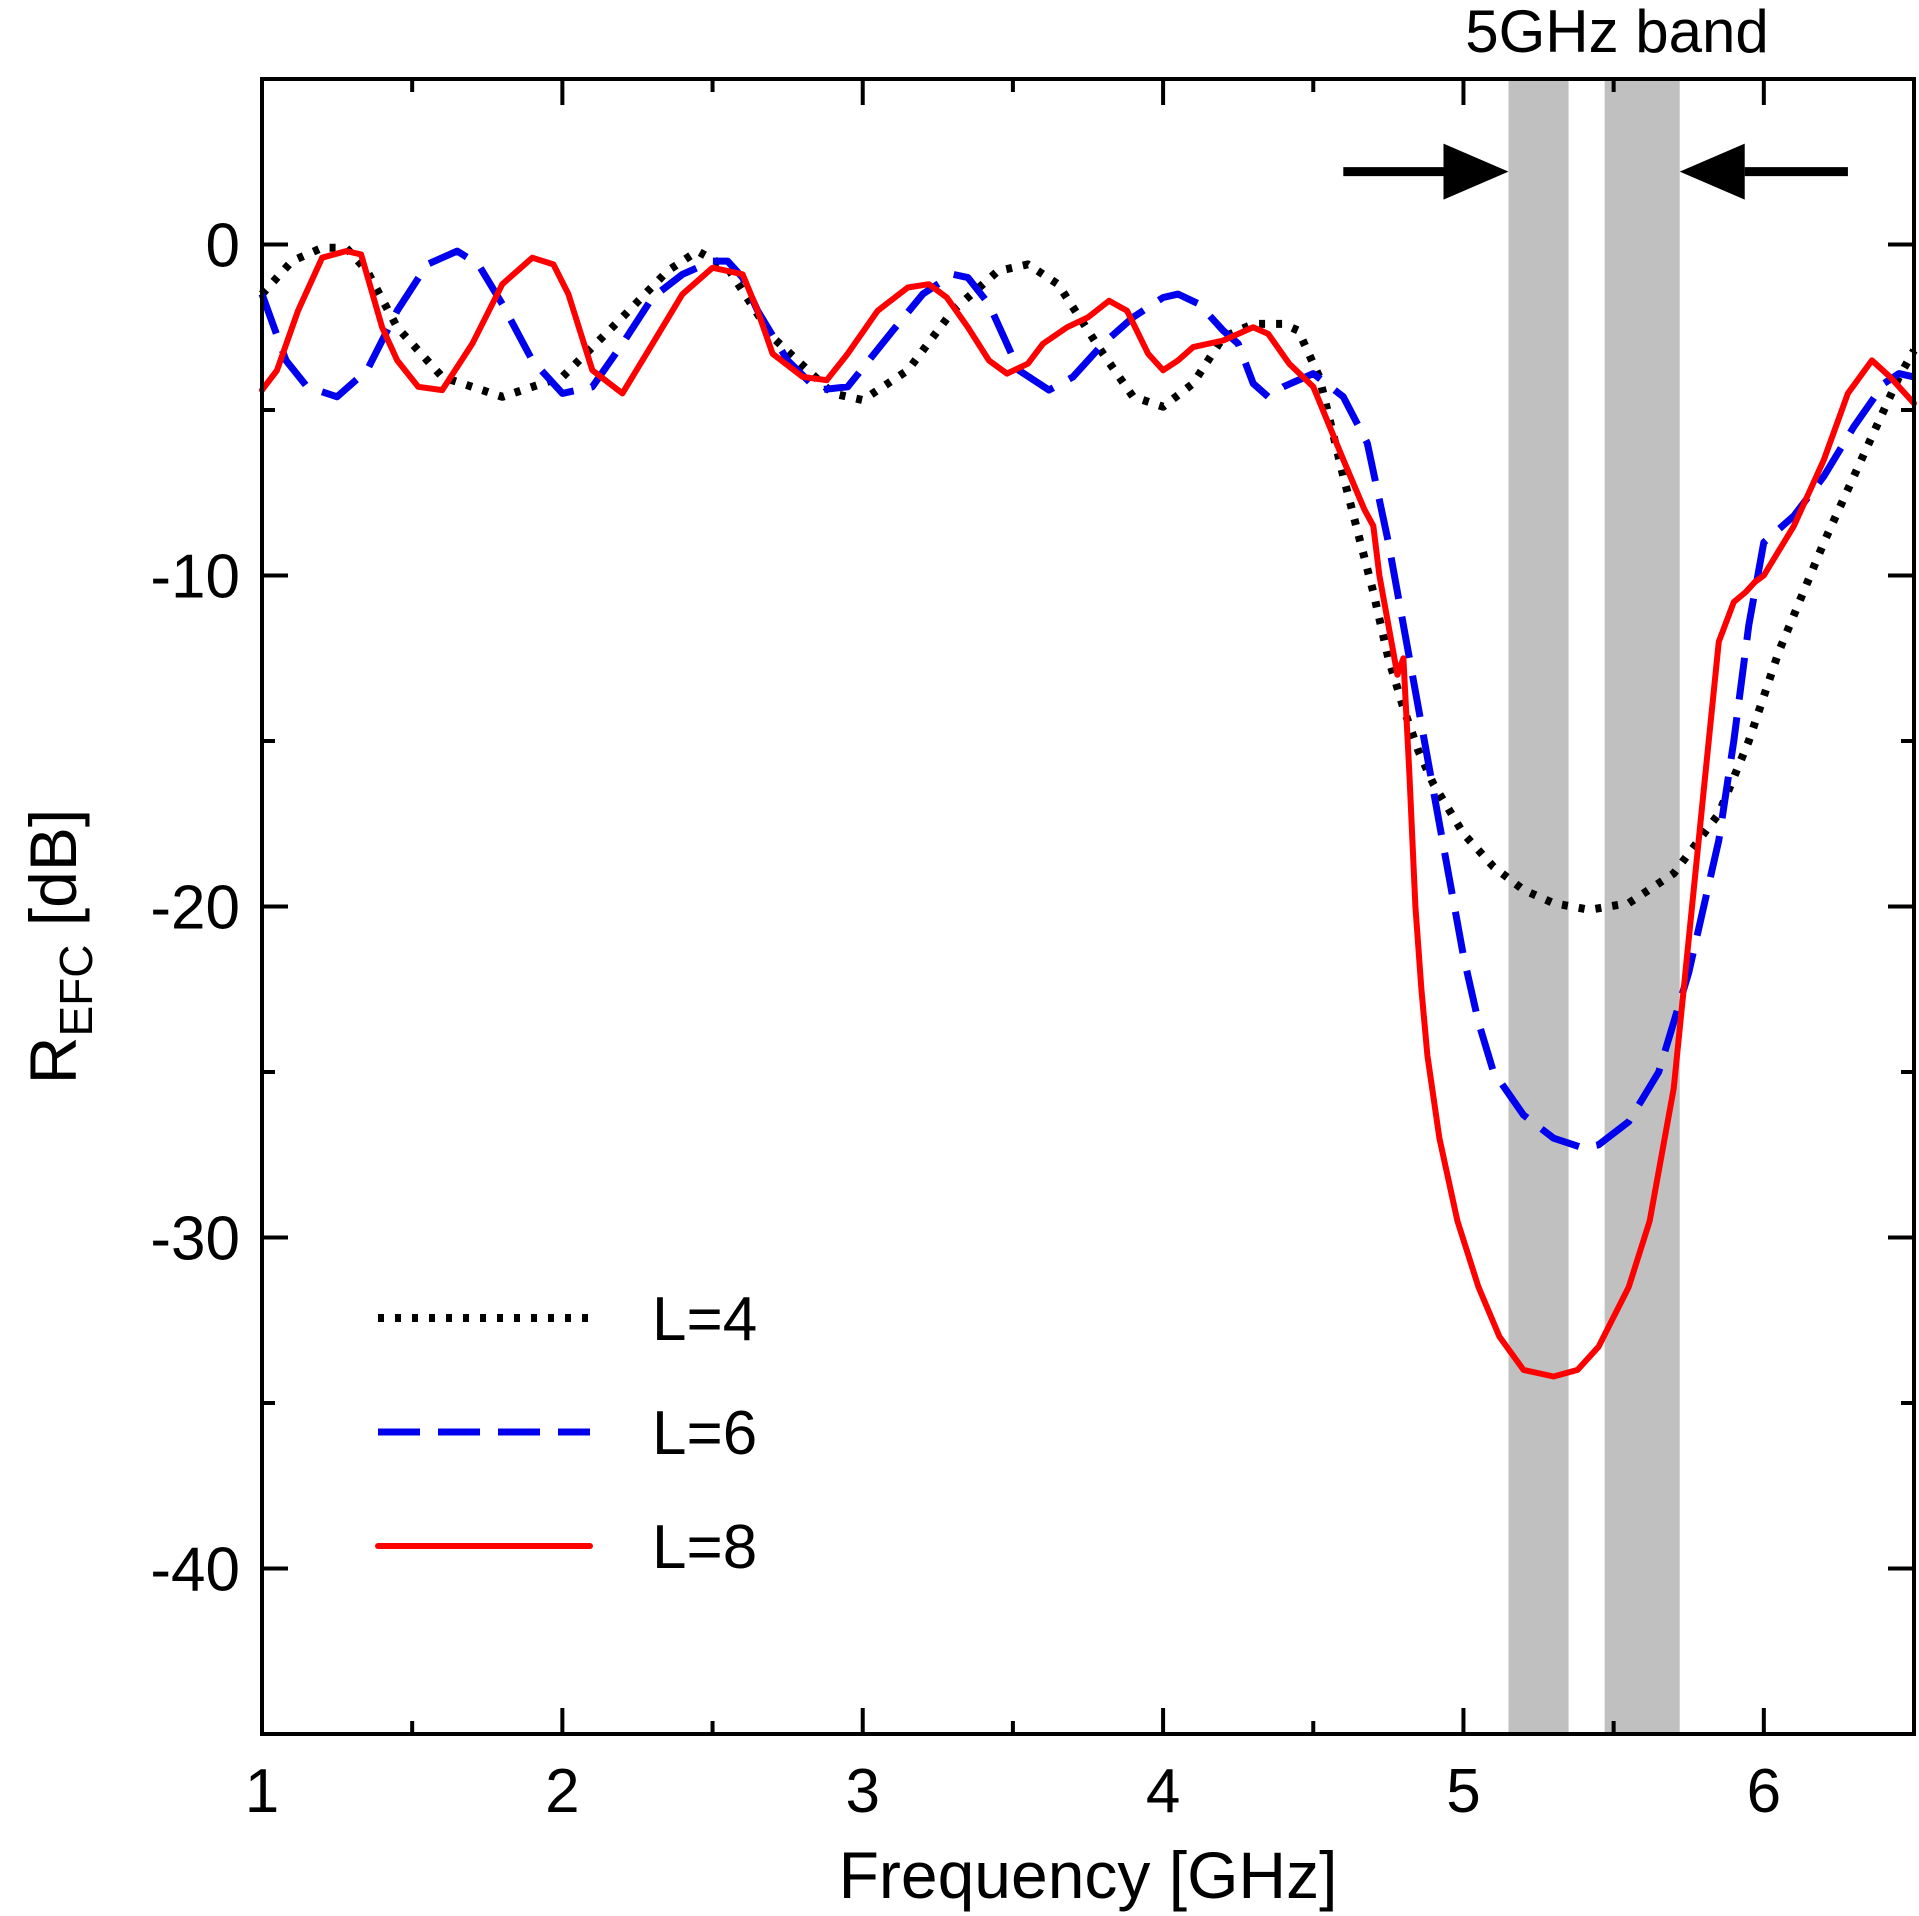 The image size is (1919, 1916). What do you see at coordinates (76, 991) in the screenshot?
I see `y-axis-title-subscript: EFC` at bounding box center [76, 991].